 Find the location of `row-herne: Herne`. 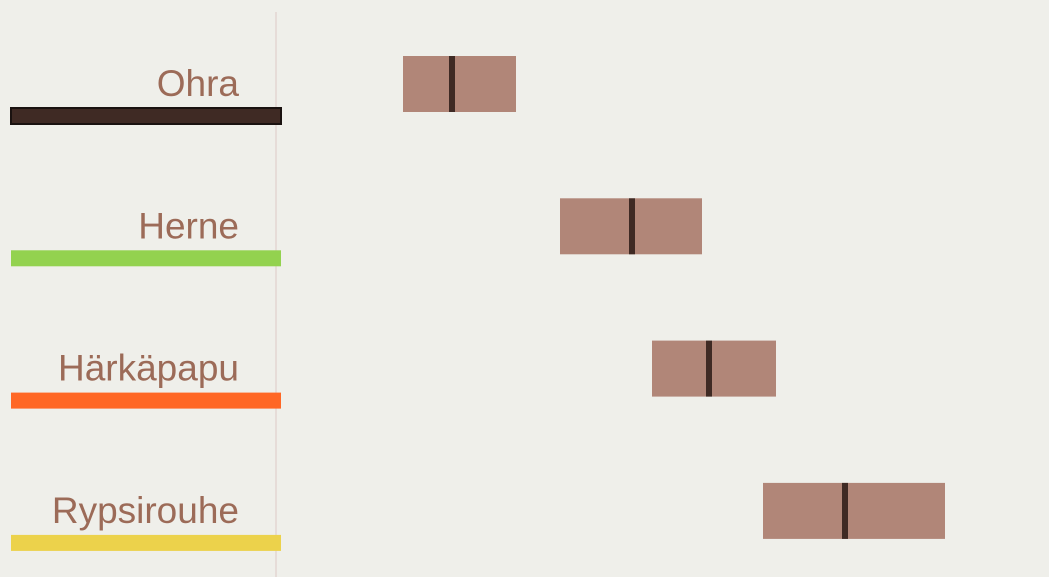

row-herne: Herne is located at coordinates (356, 232).